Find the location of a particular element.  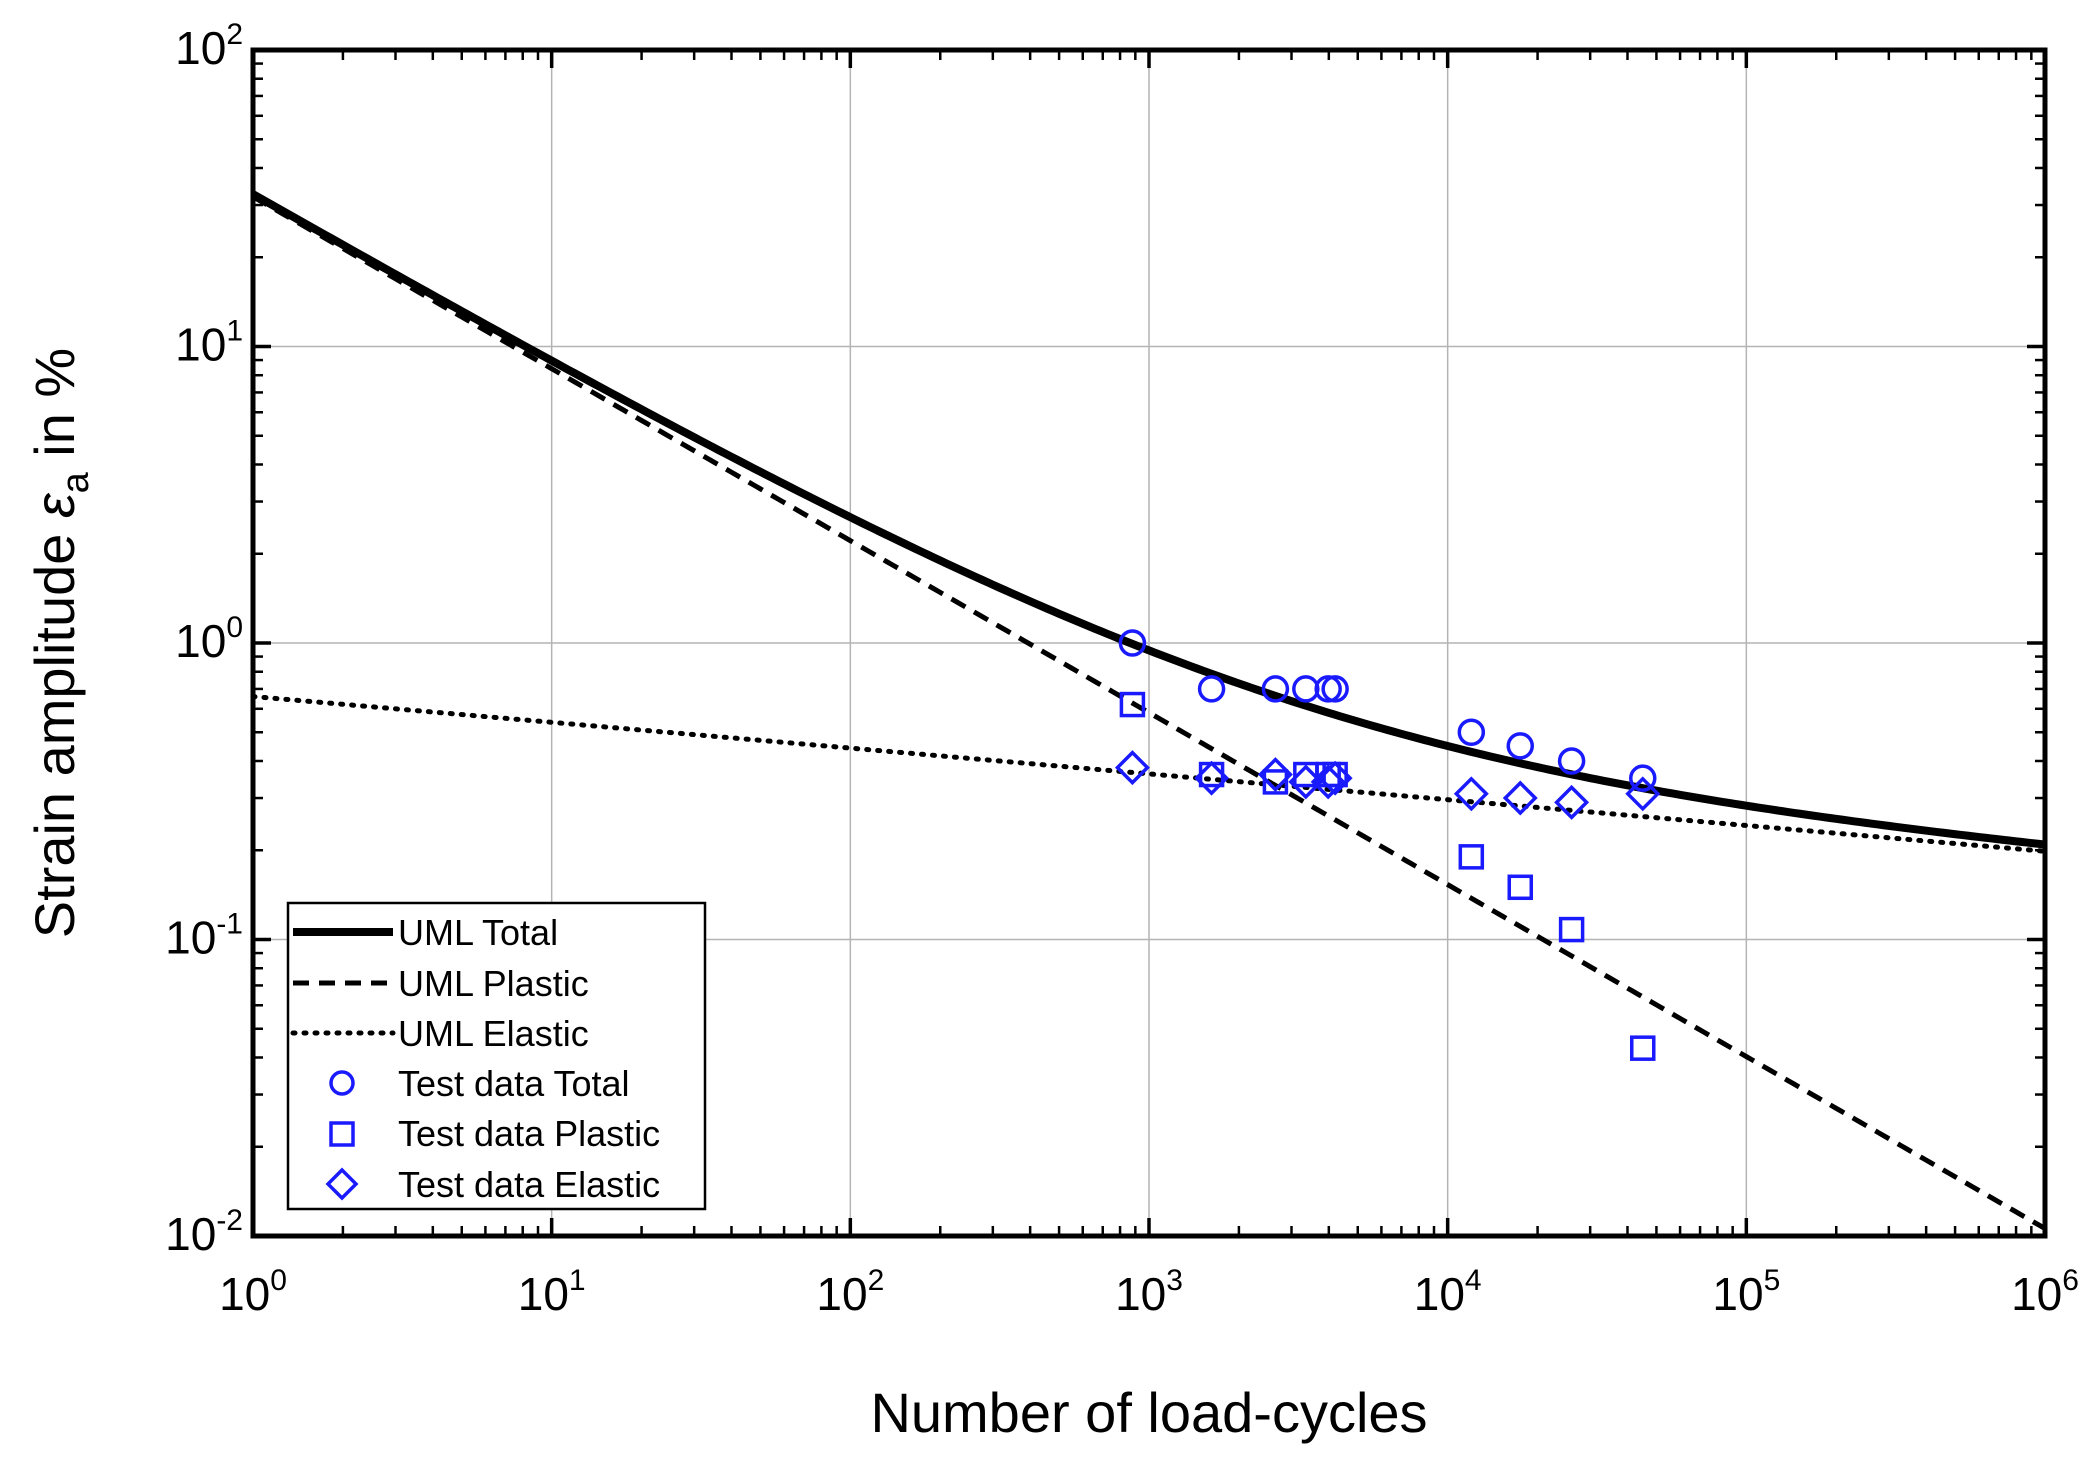

x-tick-label: 10² is located at coordinates (850, 1292).